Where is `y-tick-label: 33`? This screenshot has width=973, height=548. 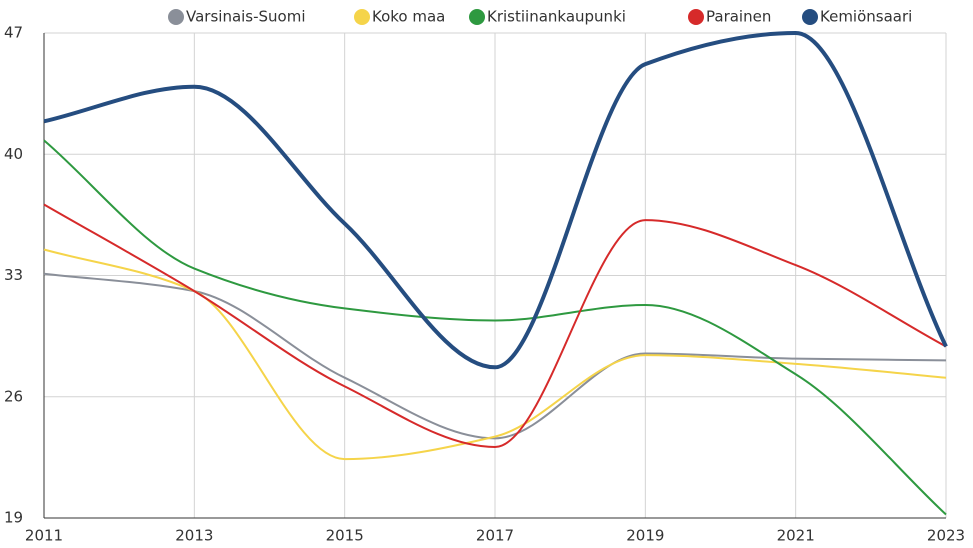 y-tick-label: 33 is located at coordinates (13, 275).